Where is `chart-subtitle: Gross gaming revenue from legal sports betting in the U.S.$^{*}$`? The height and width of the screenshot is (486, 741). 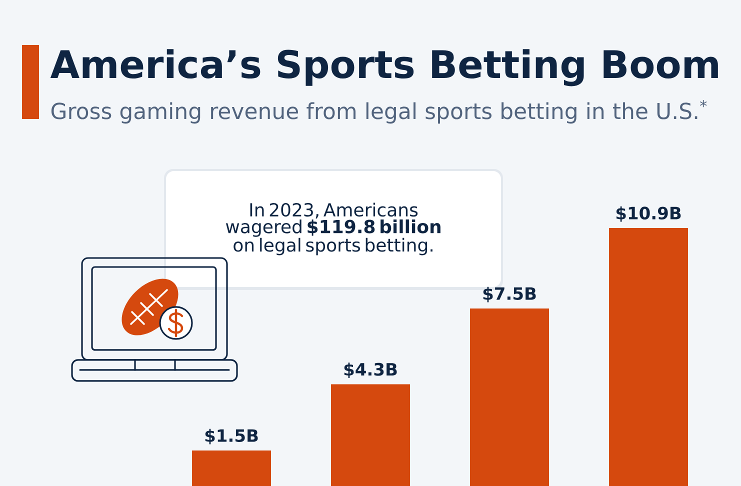 chart-subtitle: Gross gaming revenue from legal sports betting in the U.S.$^{*}$ is located at coordinates (379, 112).